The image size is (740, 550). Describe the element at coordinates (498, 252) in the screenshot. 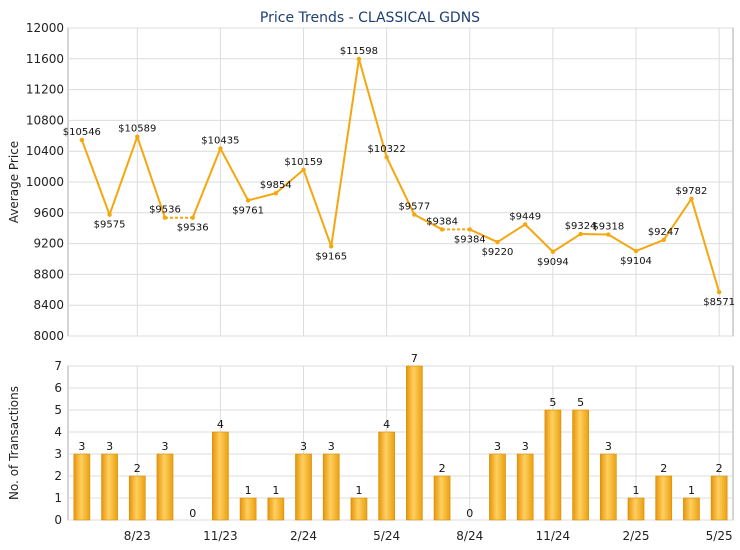

I see `data-label: $9220` at that location.